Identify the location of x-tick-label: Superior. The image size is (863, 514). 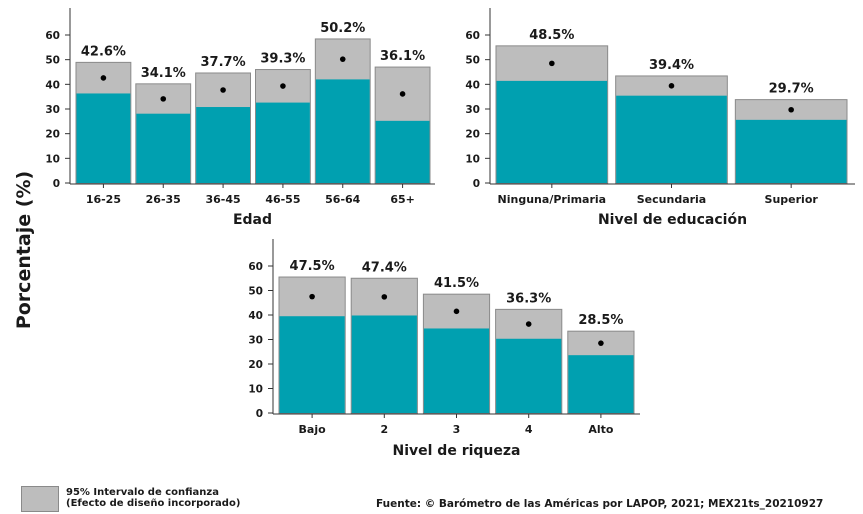
(792, 199).